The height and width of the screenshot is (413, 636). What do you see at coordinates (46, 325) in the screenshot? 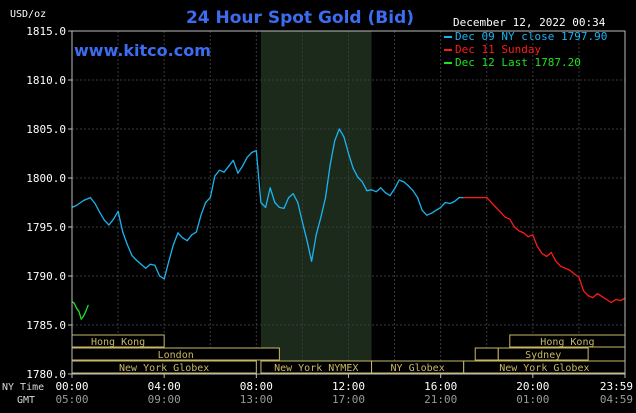
I see `y-tick-label: 1785.0` at bounding box center [46, 325].